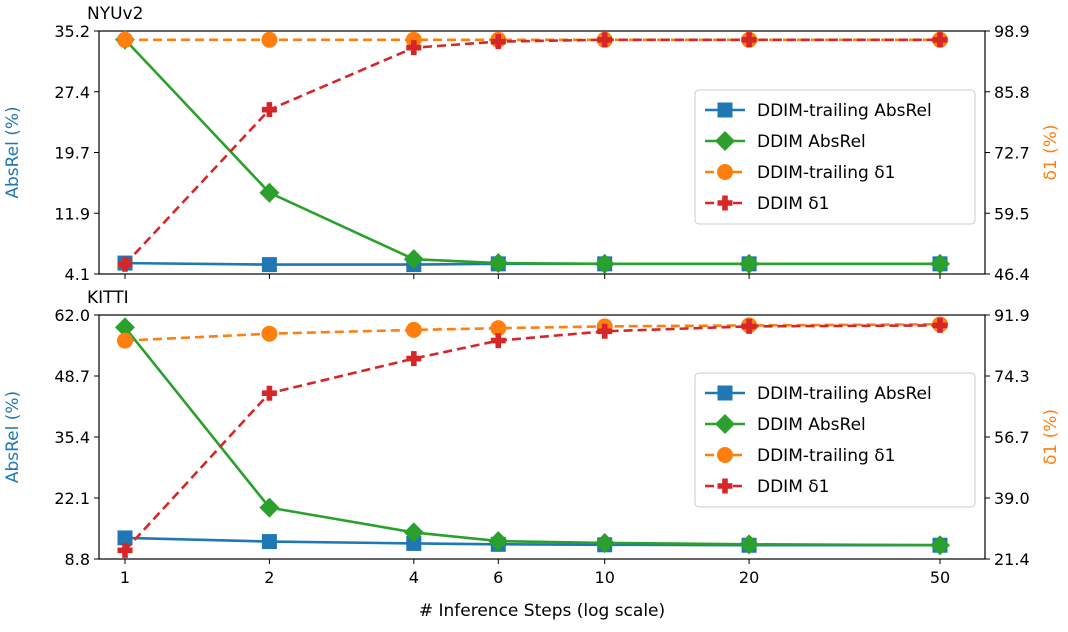 The width and height of the screenshot is (1068, 632). I want to click on y-left-tick-label: 8.8, so click(77, 559).